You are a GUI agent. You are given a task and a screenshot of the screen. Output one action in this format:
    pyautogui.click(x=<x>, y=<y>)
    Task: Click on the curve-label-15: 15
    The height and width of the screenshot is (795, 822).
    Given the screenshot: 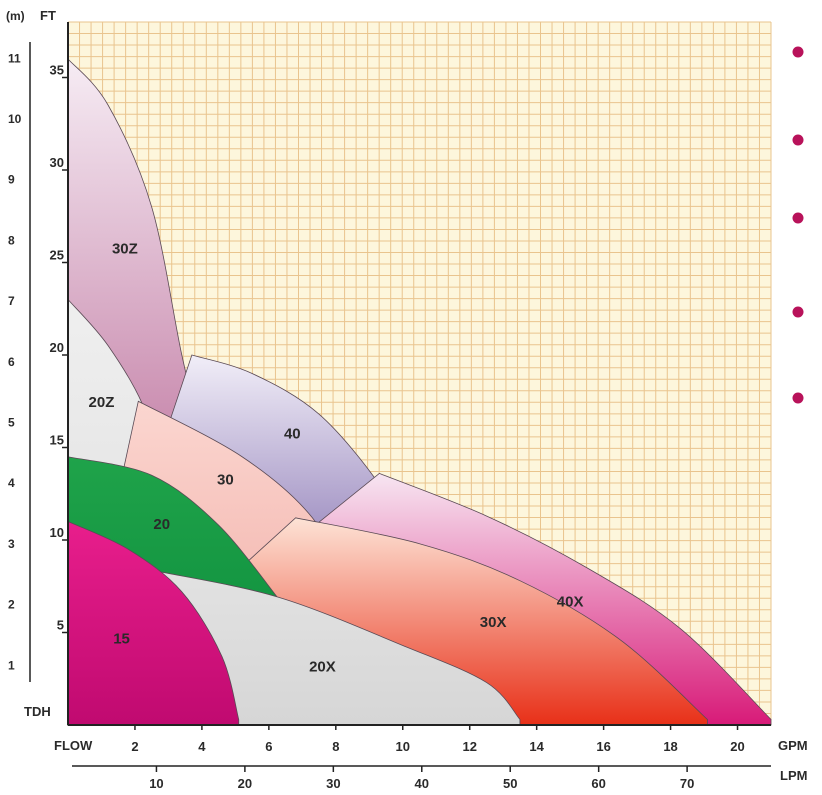 What is the action you would take?
    pyautogui.click(x=121, y=639)
    